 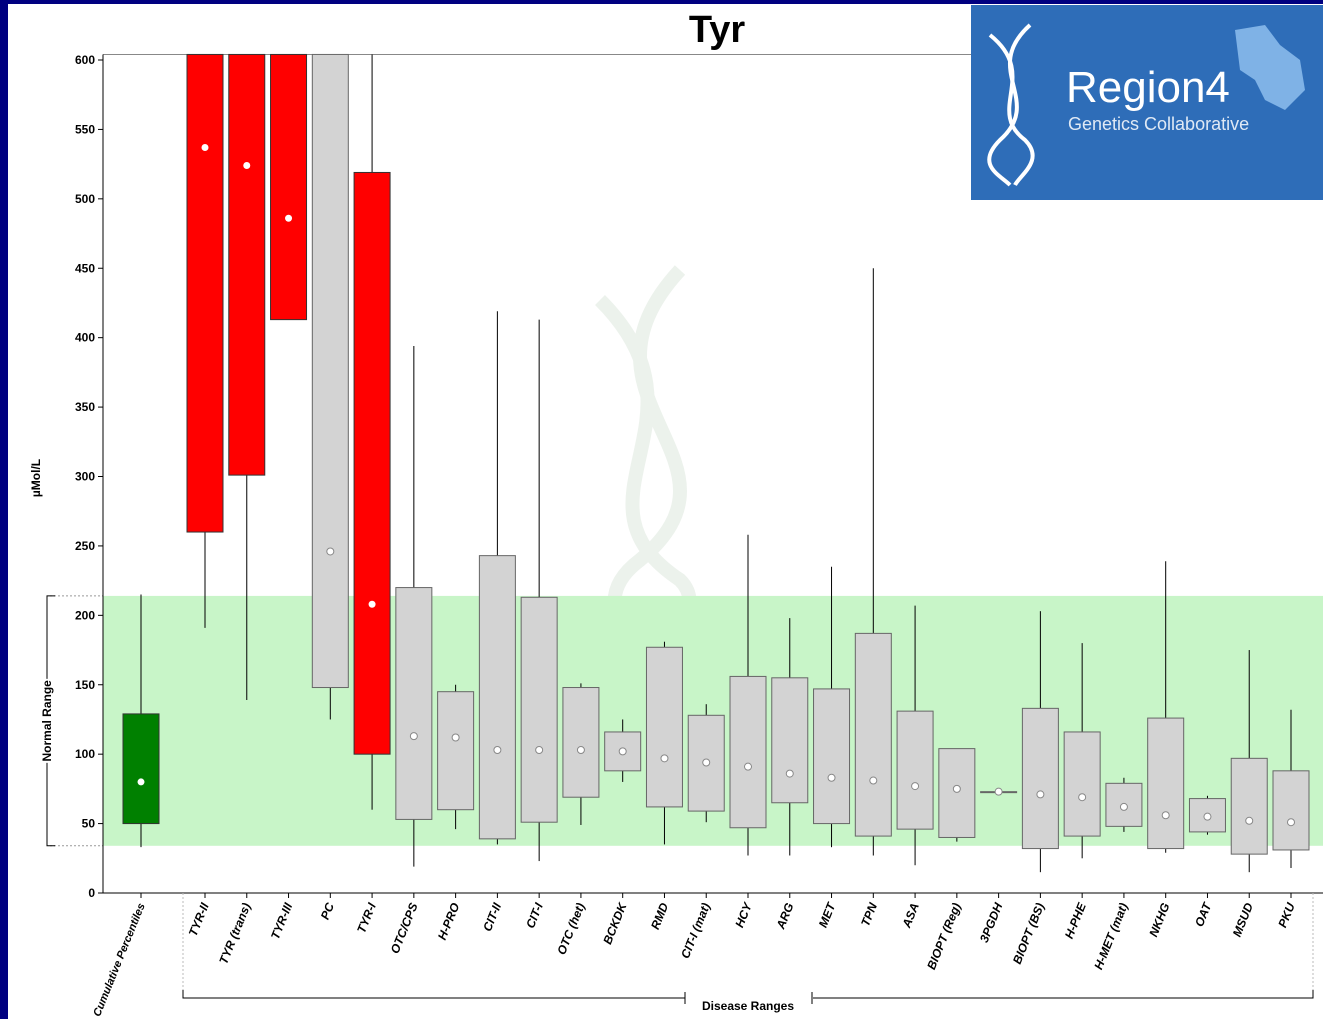 What do you see at coordinates (85, 60) in the screenshot?
I see `y-tick-label: 600` at bounding box center [85, 60].